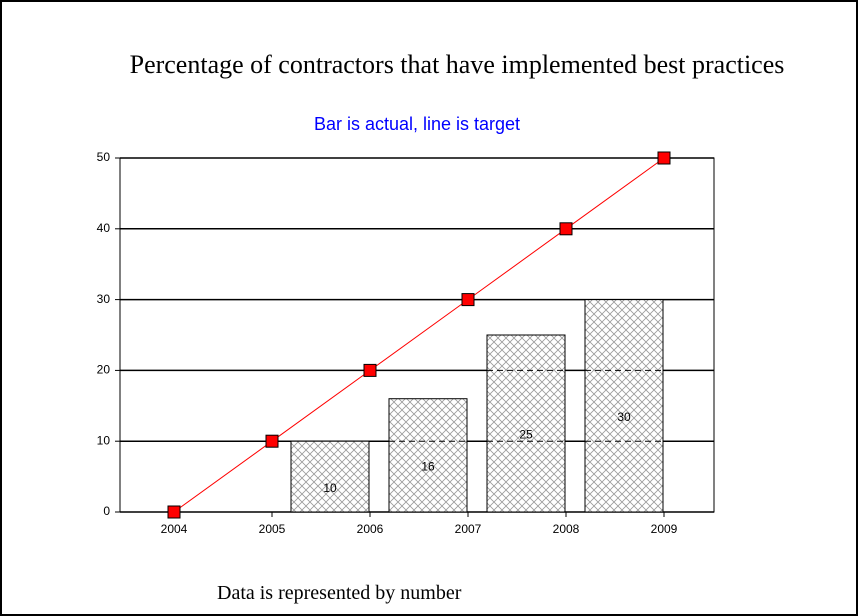 This screenshot has height=616, width=858. Describe the element at coordinates (468, 529) in the screenshot. I see `x-tick-label: 2007` at that location.